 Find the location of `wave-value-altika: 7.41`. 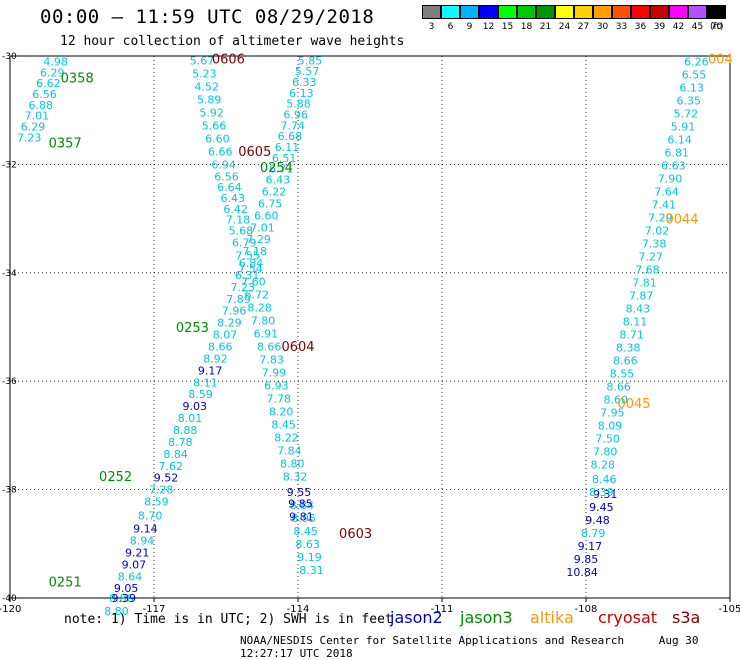

wave-value-altika: 7.41 is located at coordinates (664, 205).